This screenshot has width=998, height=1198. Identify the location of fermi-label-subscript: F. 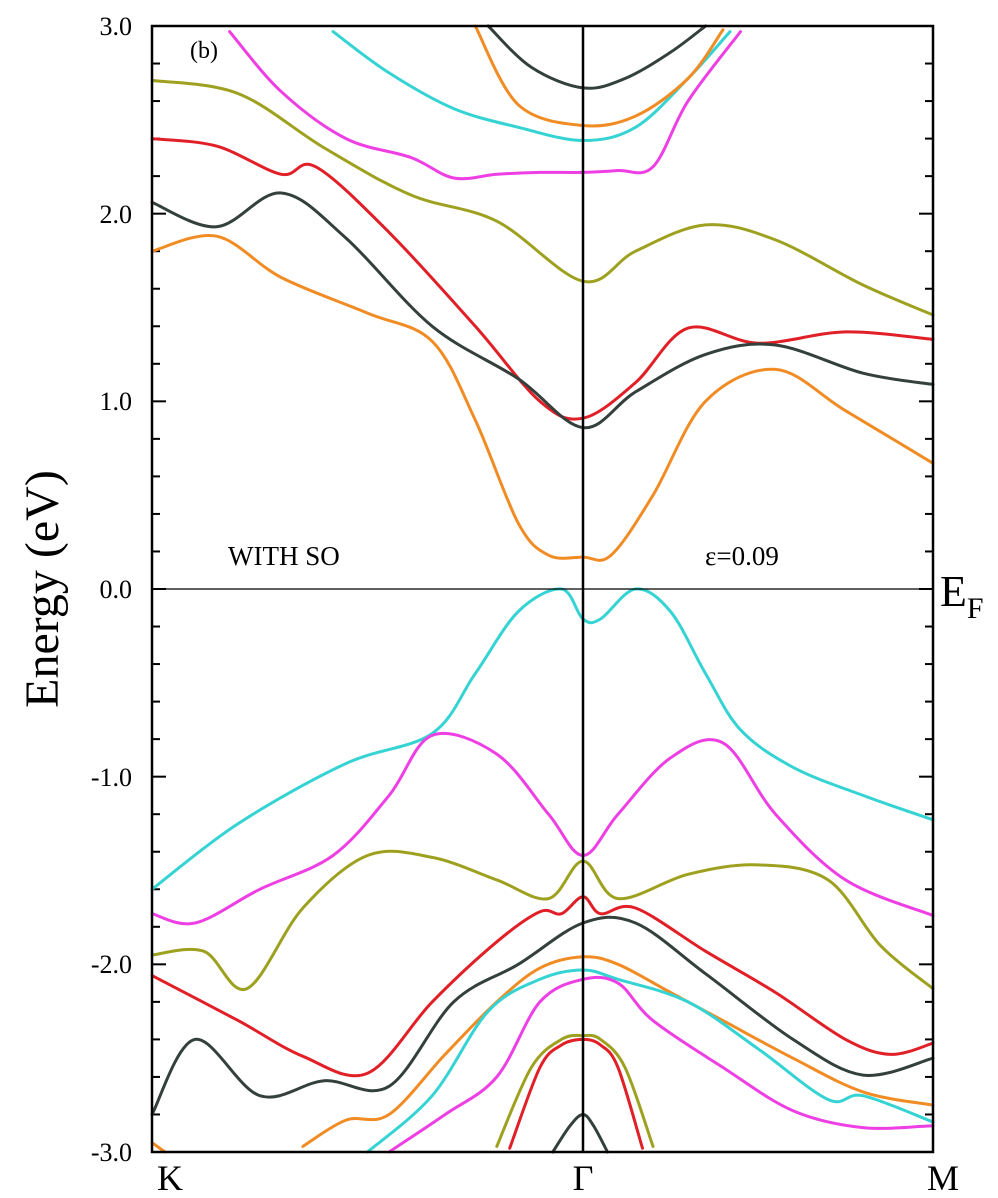
(975, 608).